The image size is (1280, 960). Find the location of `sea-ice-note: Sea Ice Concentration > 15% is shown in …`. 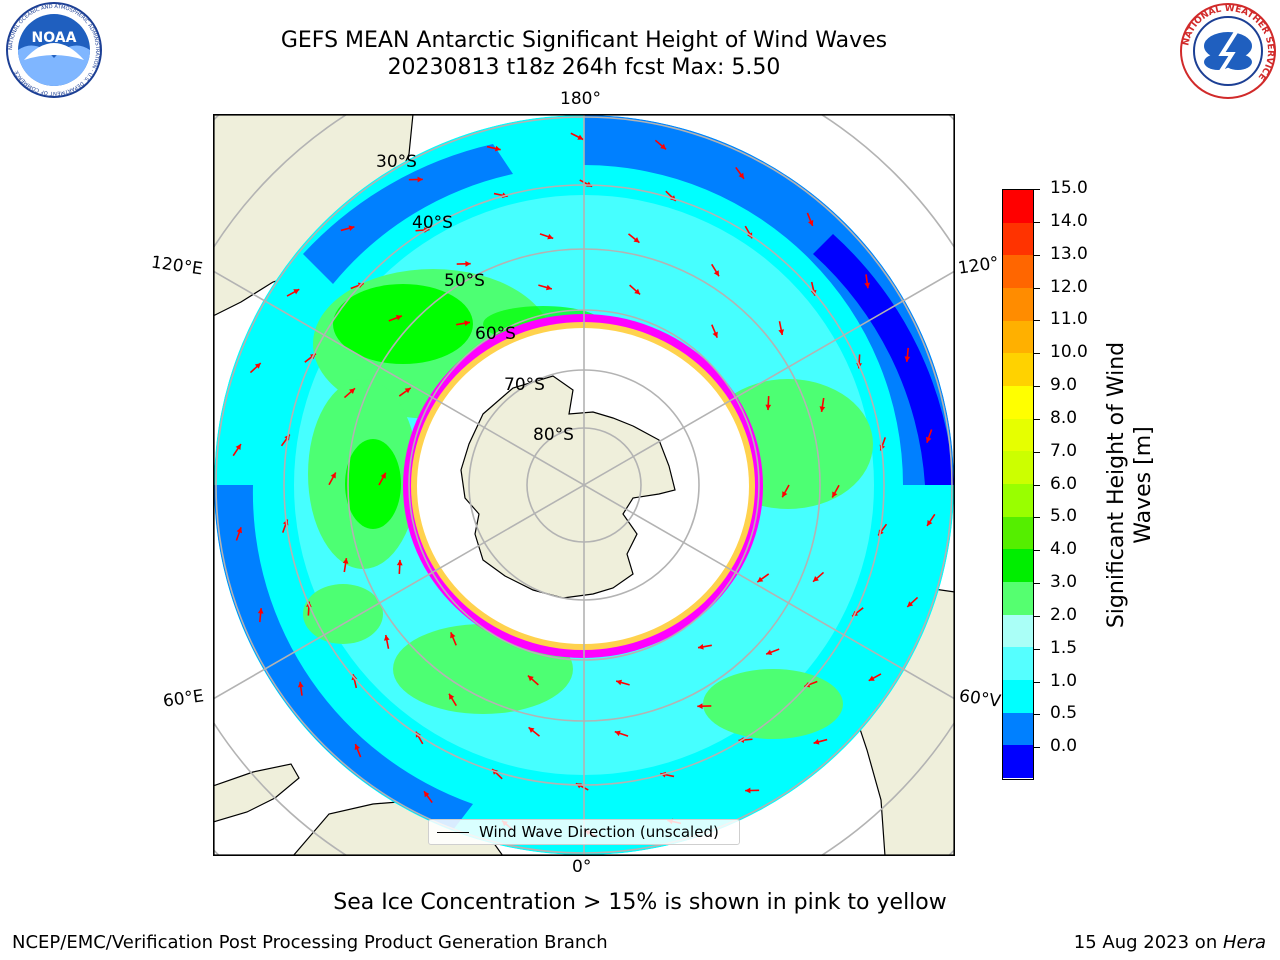

sea-ice-note: Sea Ice Concentration > 15% is shown in … is located at coordinates (640, 902).